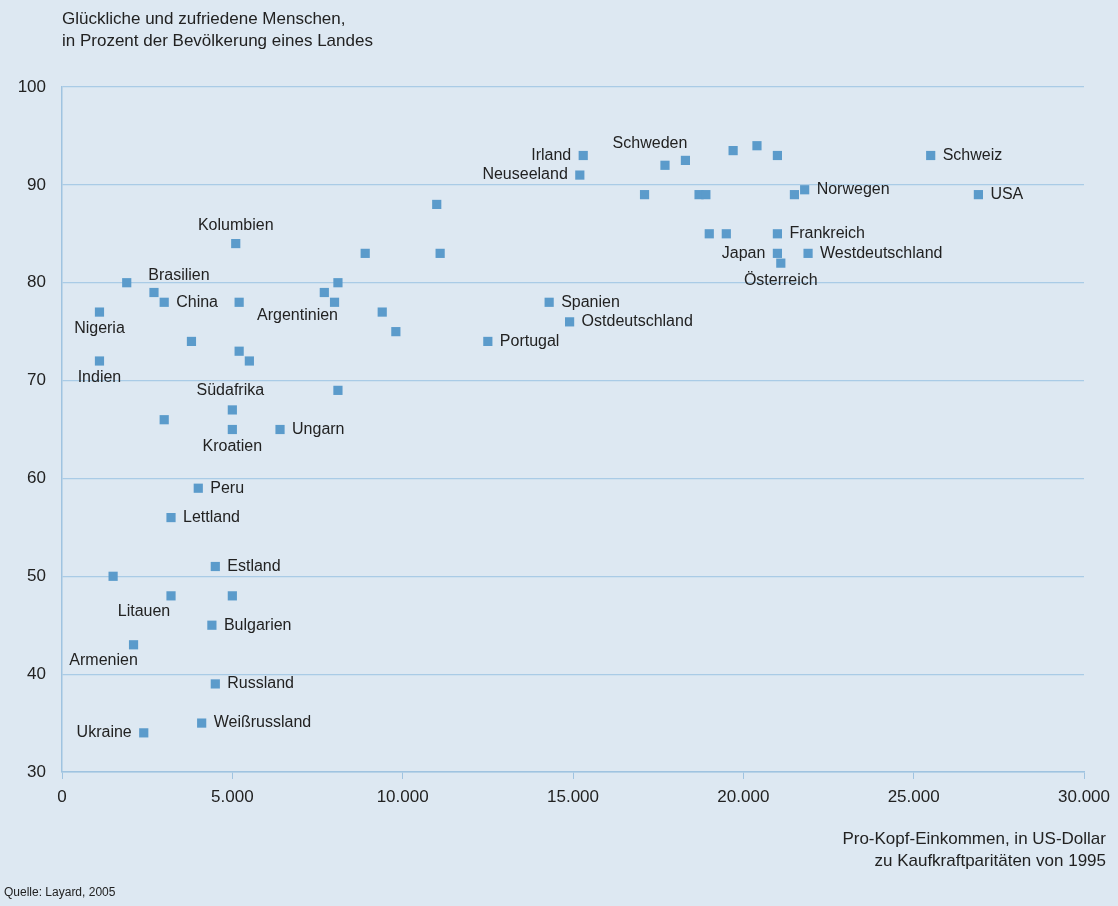 Image resolution: width=1118 pixels, height=906 pixels. What do you see at coordinates (972, 154) in the screenshot?
I see `annotation: Schweiz` at bounding box center [972, 154].